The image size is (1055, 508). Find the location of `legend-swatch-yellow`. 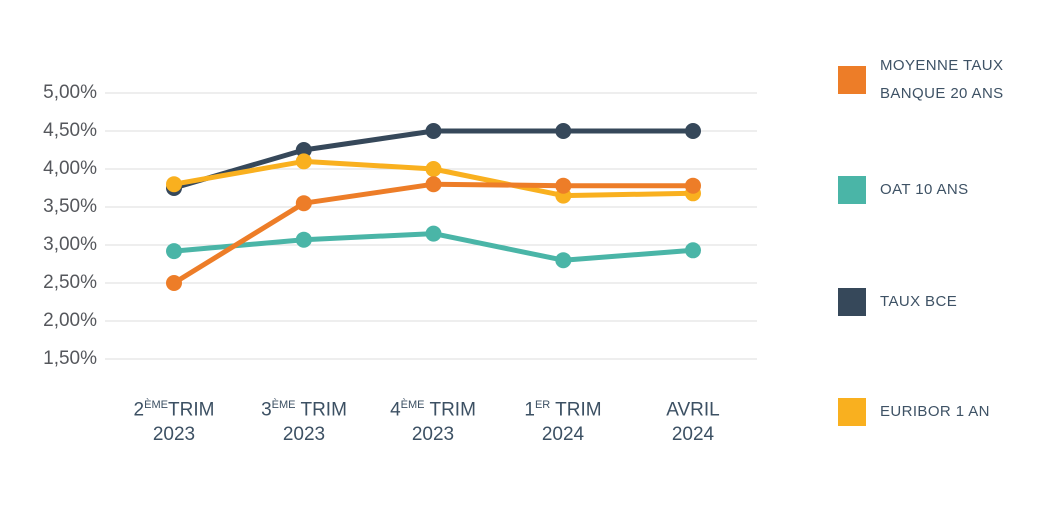

legend-swatch-yellow is located at coordinates (852, 412).